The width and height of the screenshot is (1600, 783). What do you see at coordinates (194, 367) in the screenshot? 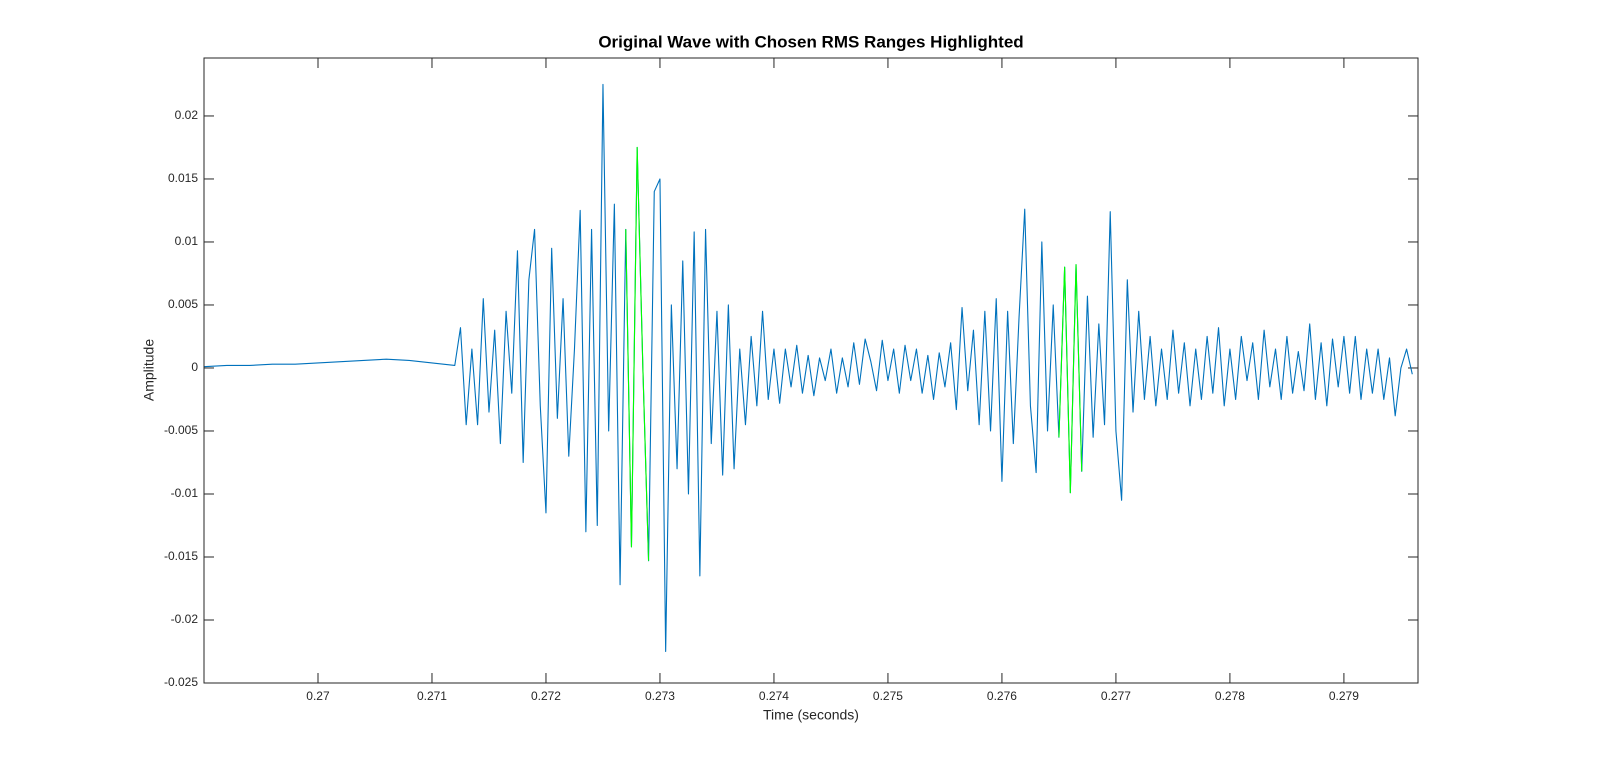
I see `y-tick-label: 0` at bounding box center [194, 367].